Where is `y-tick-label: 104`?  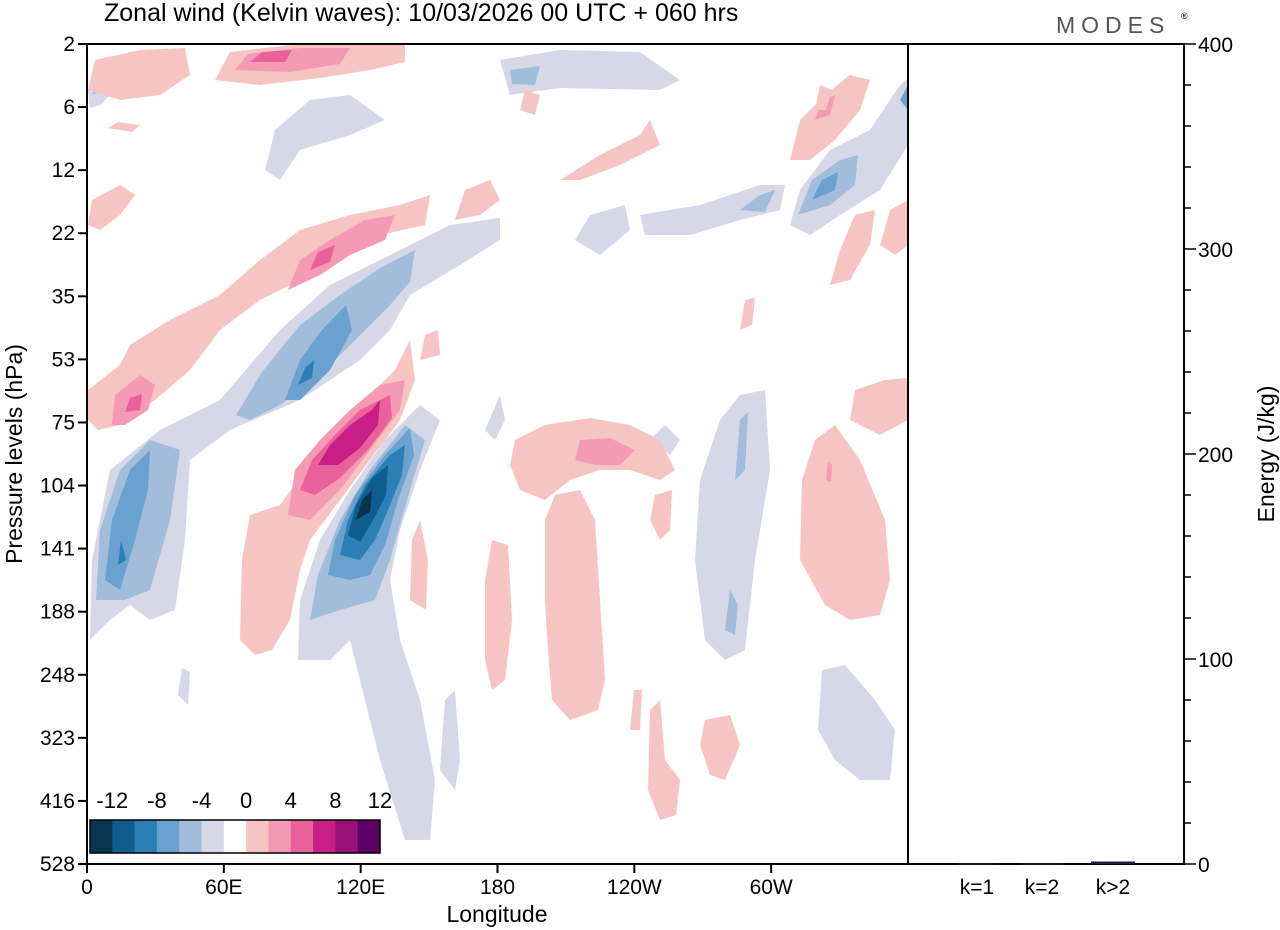
y-tick-label: 104 is located at coordinates (57, 486).